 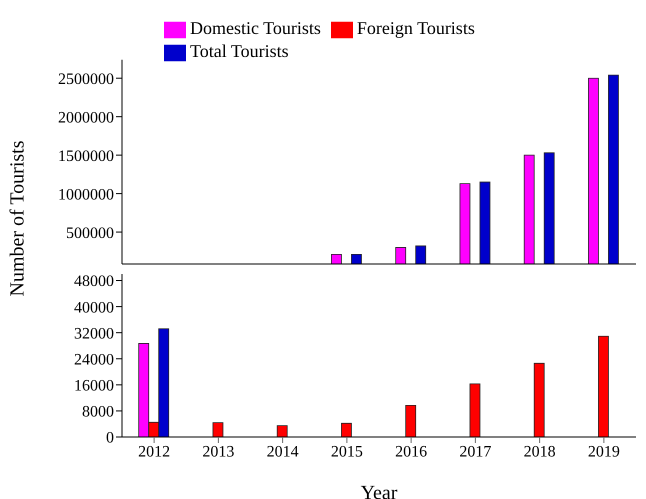 What do you see at coordinates (415, 28) in the screenshot?
I see `legend-label: Foreign Tourists` at bounding box center [415, 28].